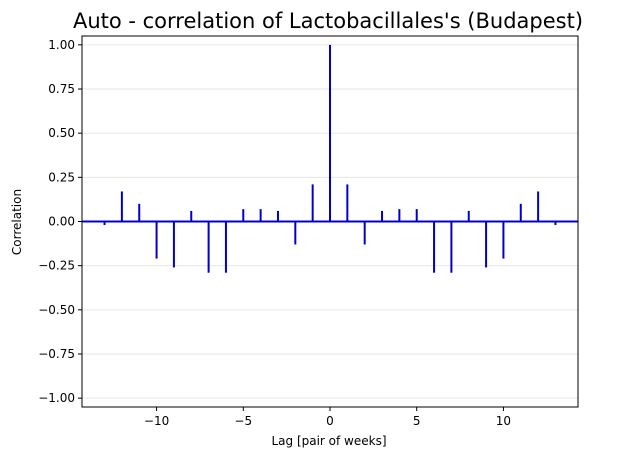  Describe the element at coordinates (17, 222) in the screenshot. I see `y-axis-label: Correlation` at that location.